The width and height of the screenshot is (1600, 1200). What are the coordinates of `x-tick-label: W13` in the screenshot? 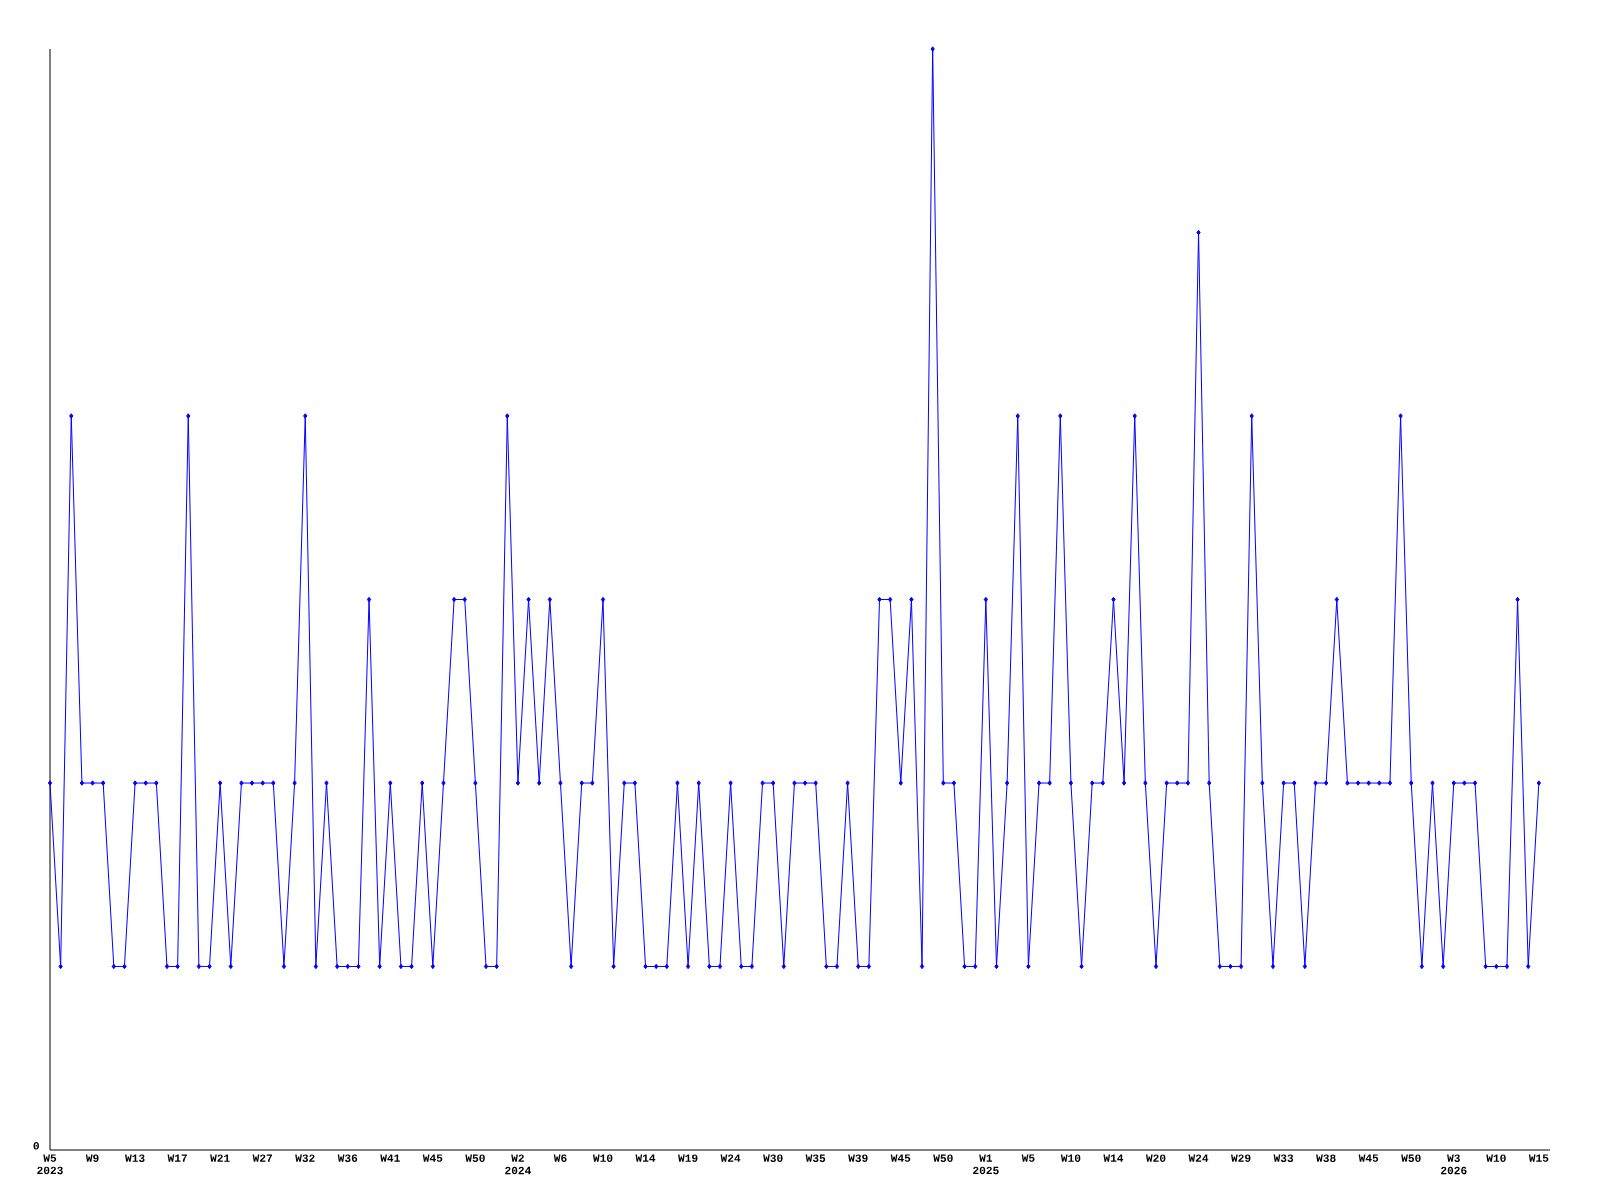 It's located at (135, 1158).